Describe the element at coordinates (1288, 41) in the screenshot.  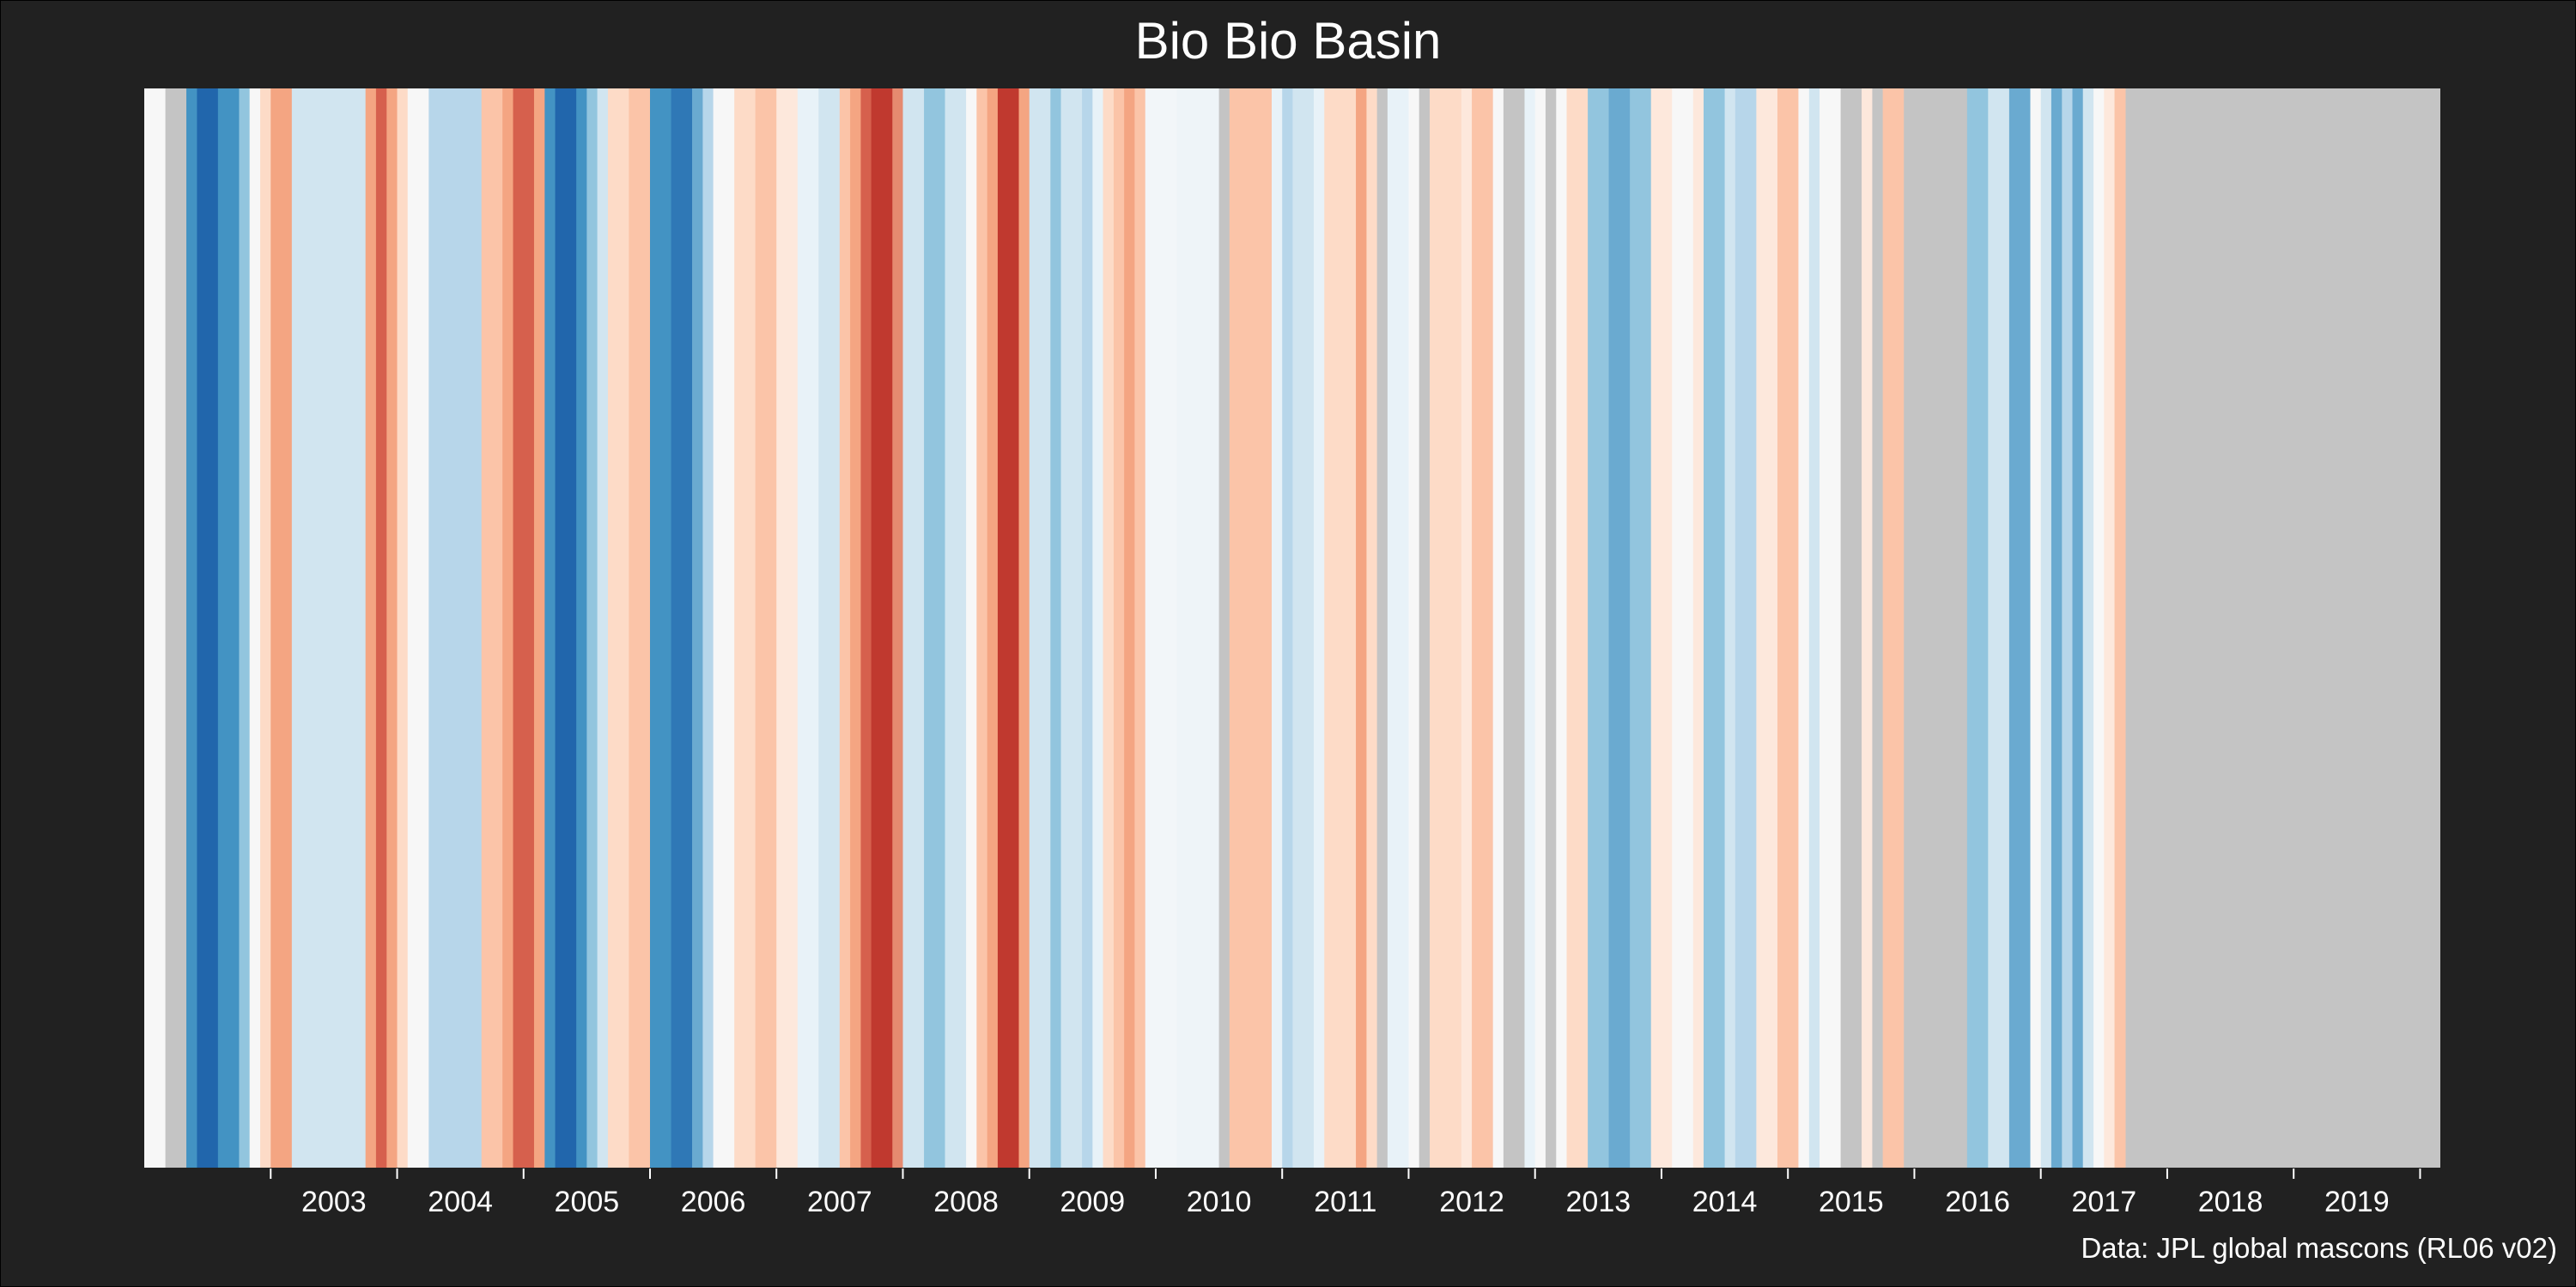
I see `chart-title: Bio Bio Basin` at that location.